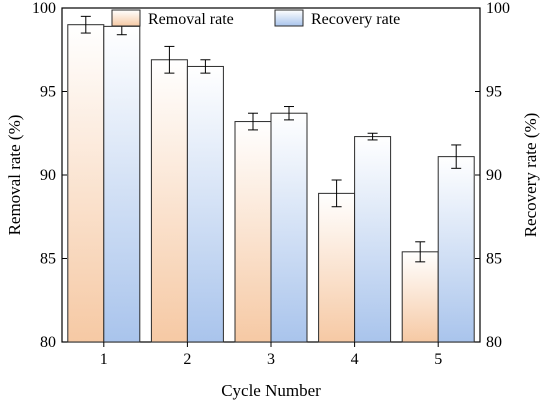  Describe the element at coordinates (355, 19) in the screenshot. I see `legend-label-recovery: Recovery rate` at that location.